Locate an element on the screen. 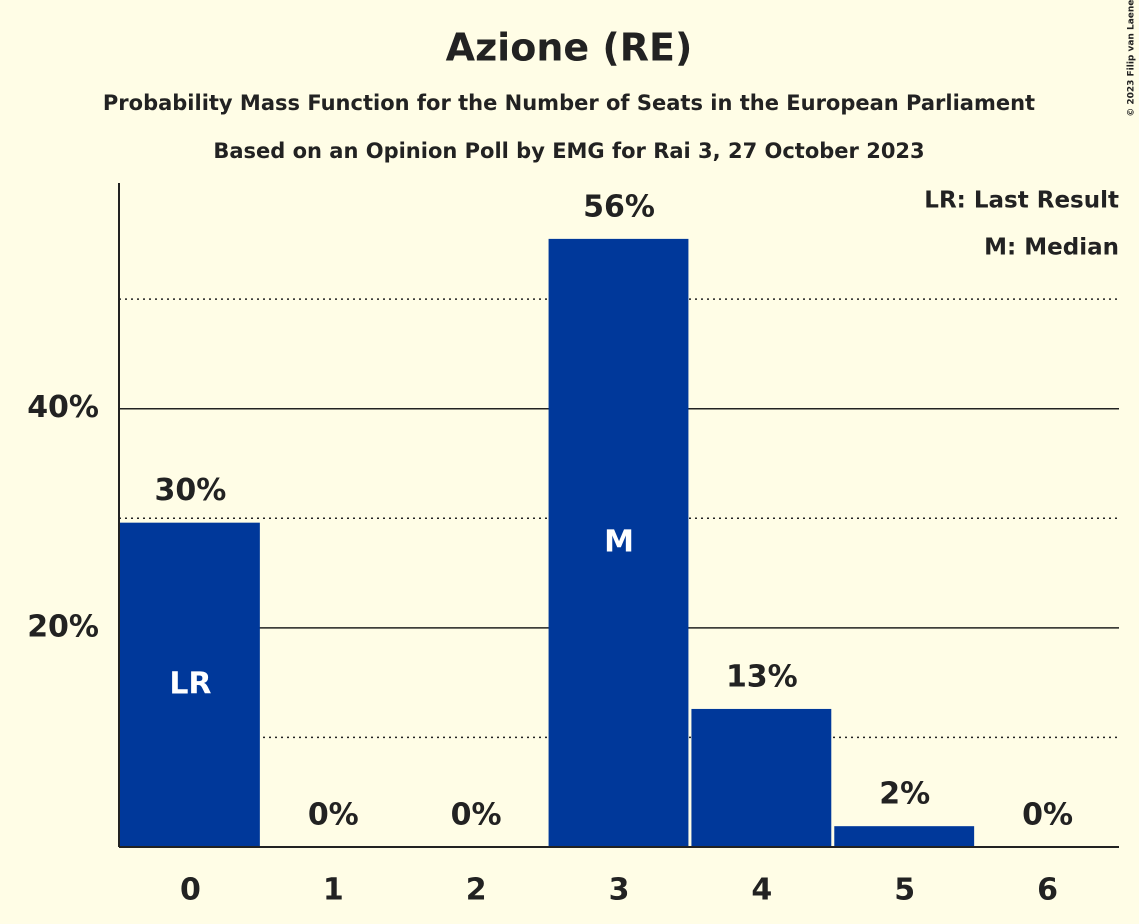  bar-label: LR is located at coordinates (190, 683).